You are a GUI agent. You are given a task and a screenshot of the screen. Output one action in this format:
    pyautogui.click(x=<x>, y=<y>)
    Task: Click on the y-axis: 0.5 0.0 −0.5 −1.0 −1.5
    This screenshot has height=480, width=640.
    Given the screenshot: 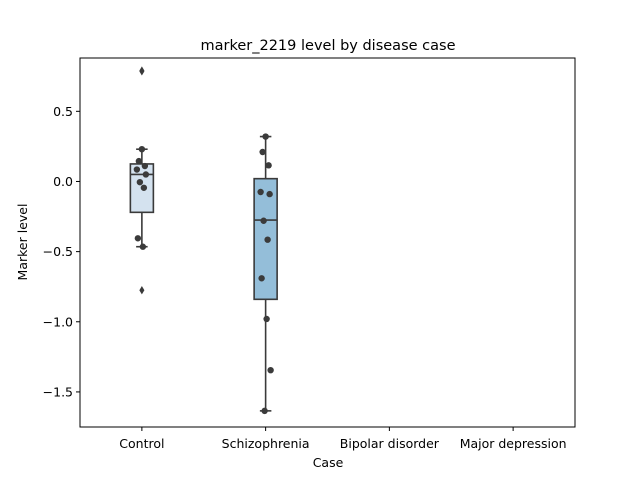 What is the action you would take?
    pyautogui.click(x=61, y=251)
    